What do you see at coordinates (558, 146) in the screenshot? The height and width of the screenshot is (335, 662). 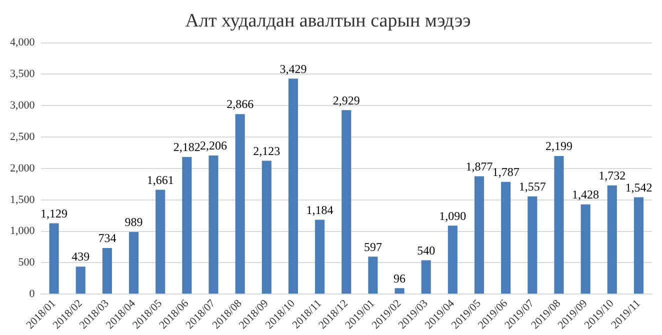 I see `data-label: 2,199` at bounding box center [558, 146].